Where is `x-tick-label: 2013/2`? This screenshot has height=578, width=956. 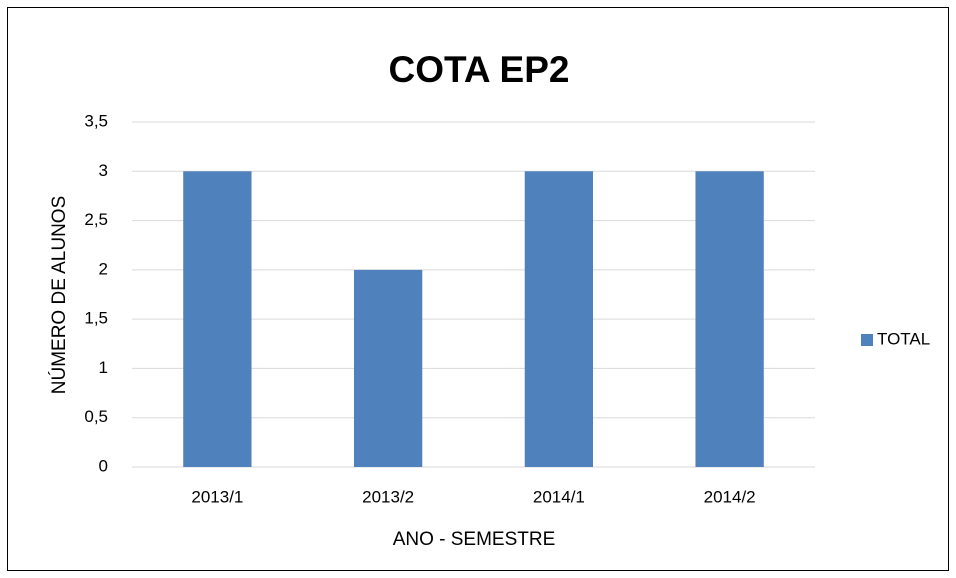
x-tick-label: 2013/2 is located at coordinates (388, 496).